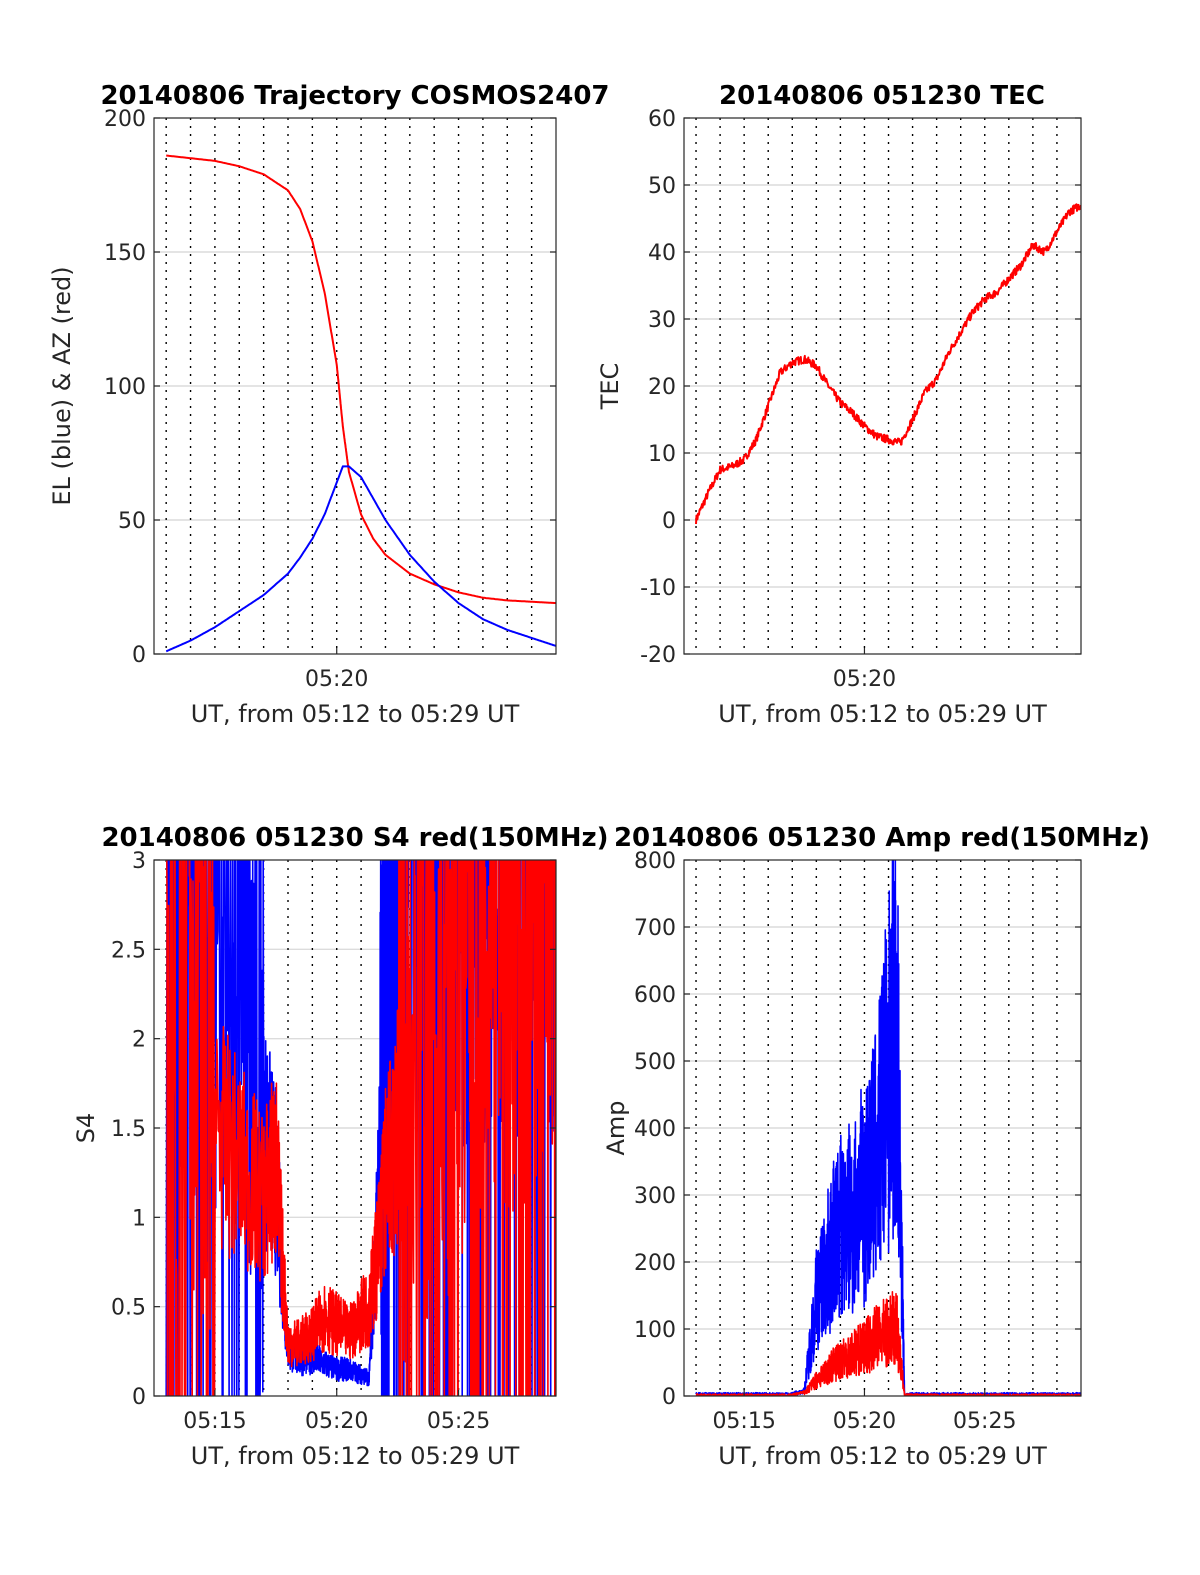 Image resolution: width=1200 pixels, height=1575 pixels. What do you see at coordinates (128, 1308) in the screenshot?
I see `y-tick-label: 0.5` at bounding box center [128, 1308].